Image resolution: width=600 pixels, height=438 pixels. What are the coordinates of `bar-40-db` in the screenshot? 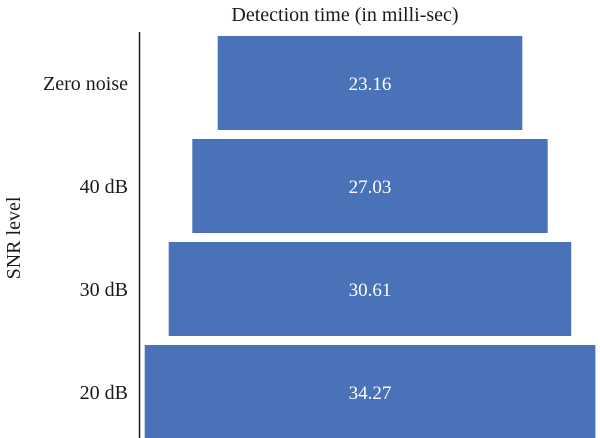 It's located at (370, 186).